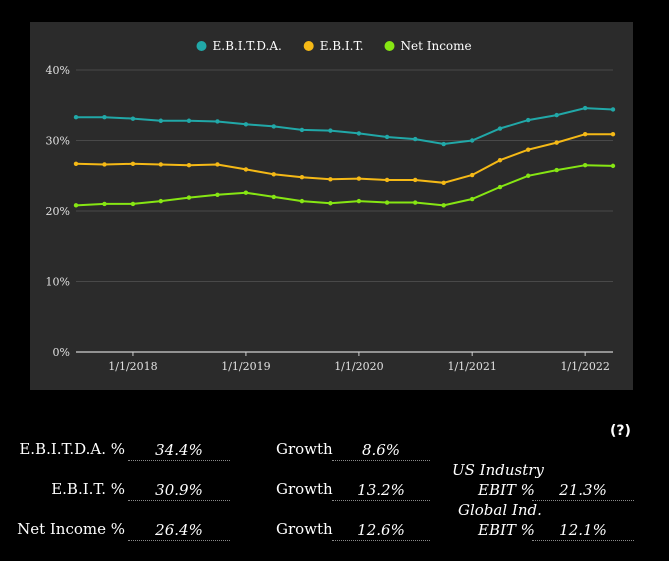  Describe the element at coordinates (342, 46) in the screenshot. I see `legend-label-e-b-i-t: E.B.I.T.` at that location.